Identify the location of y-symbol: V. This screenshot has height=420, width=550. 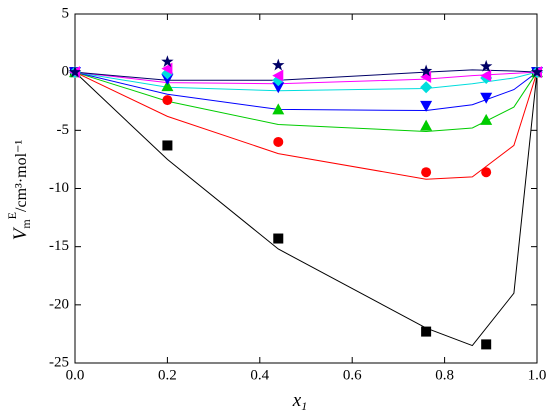
(20, 233).